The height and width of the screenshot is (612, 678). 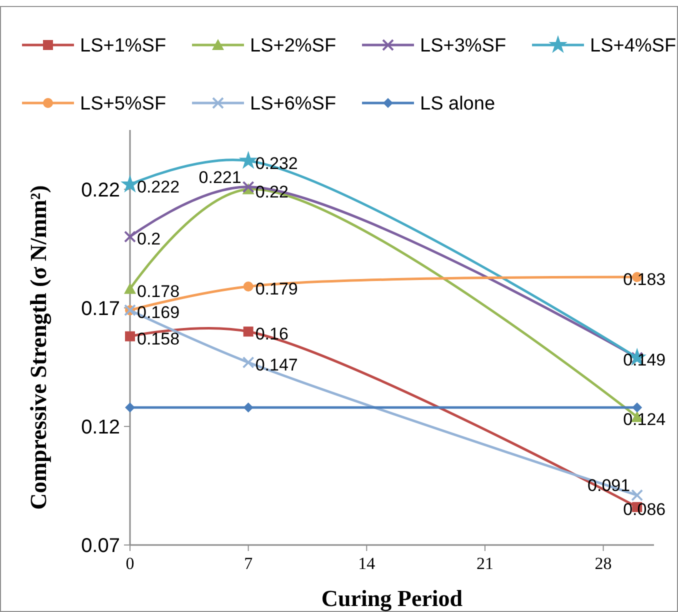 I want to click on y-tick-label: 0.12, so click(x=100, y=427).